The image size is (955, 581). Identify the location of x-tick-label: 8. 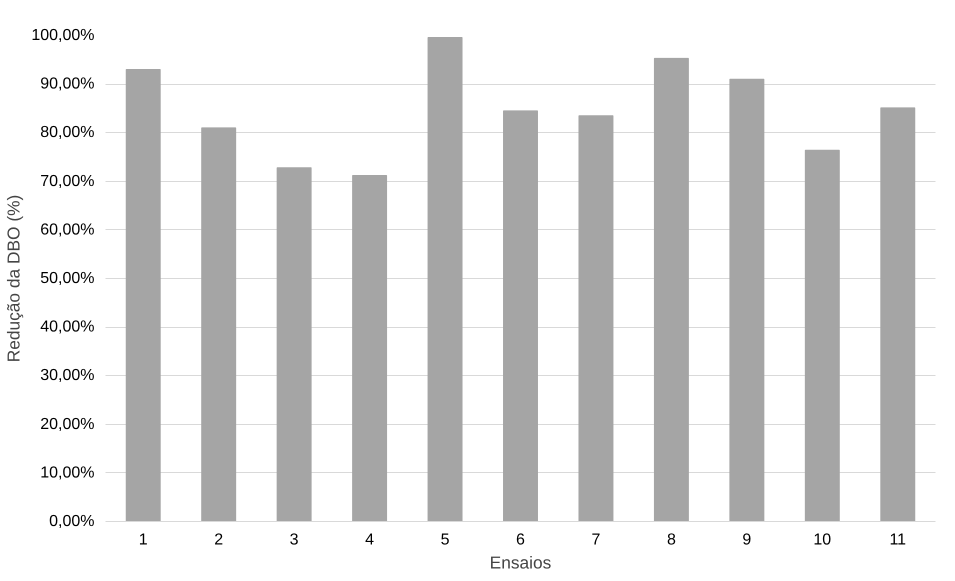
(671, 540).